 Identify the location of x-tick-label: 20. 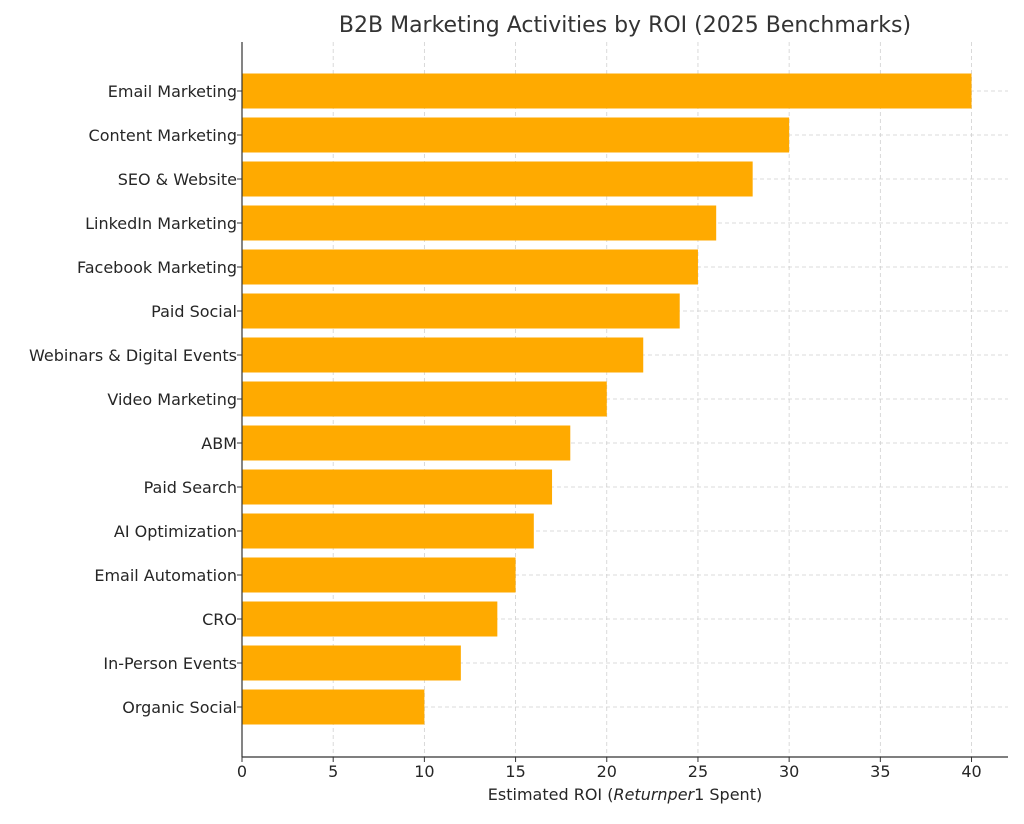
(607, 771).